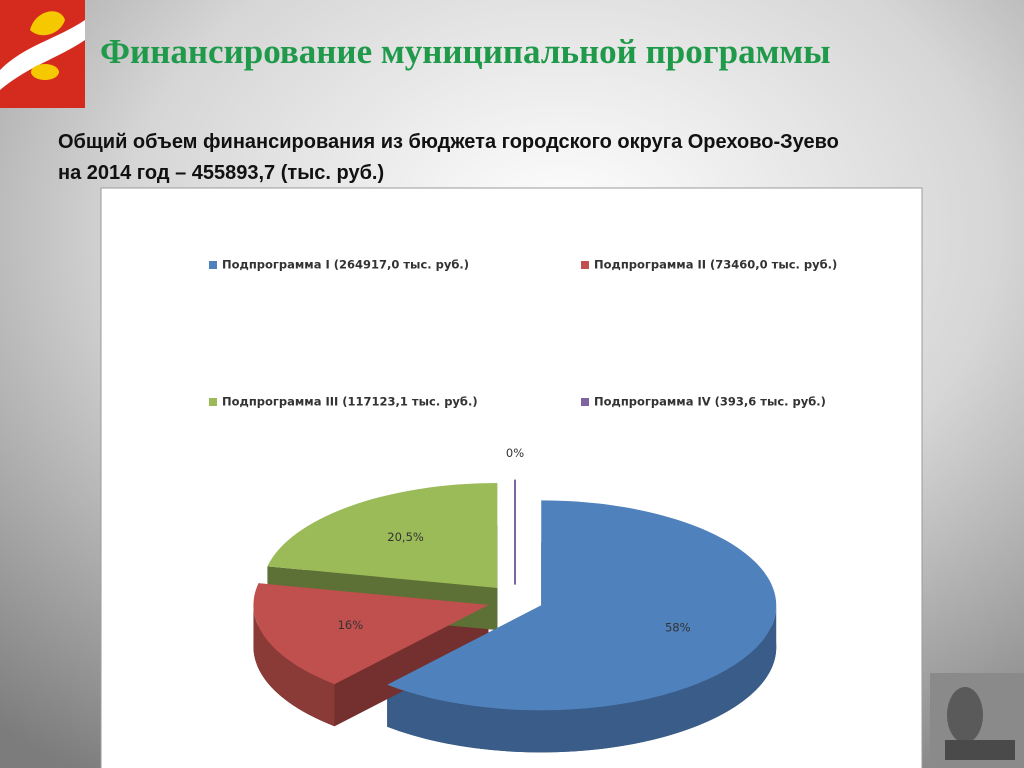 The height and width of the screenshot is (768, 1024). I want to click on legend-label: Подпрограмма II (73460,0 тыс. руб.), so click(715, 265).